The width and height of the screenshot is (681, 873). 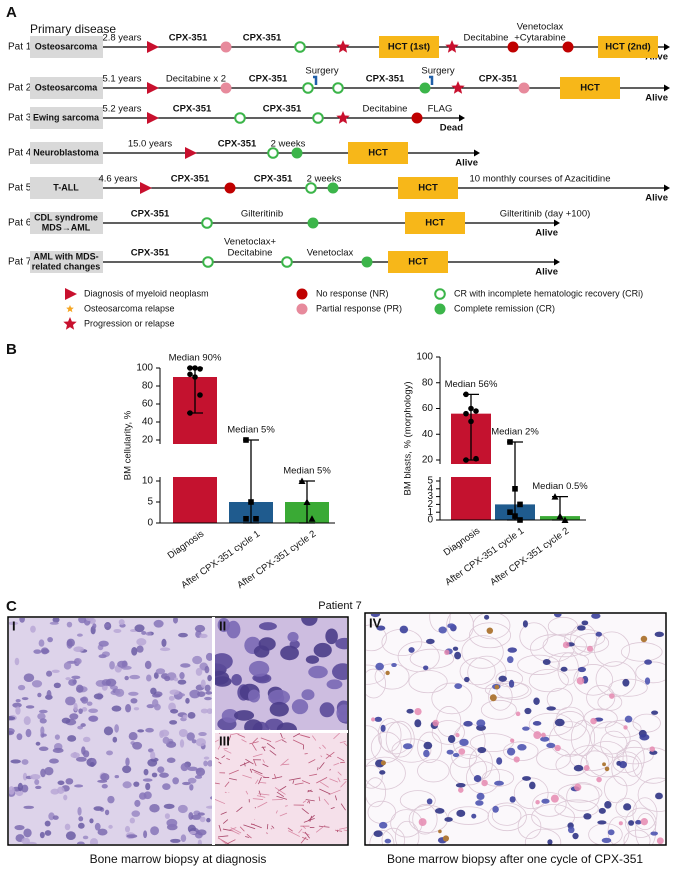 I want to click on caption: Bone marrow biopsy at diagnosis, so click(x=178, y=859).